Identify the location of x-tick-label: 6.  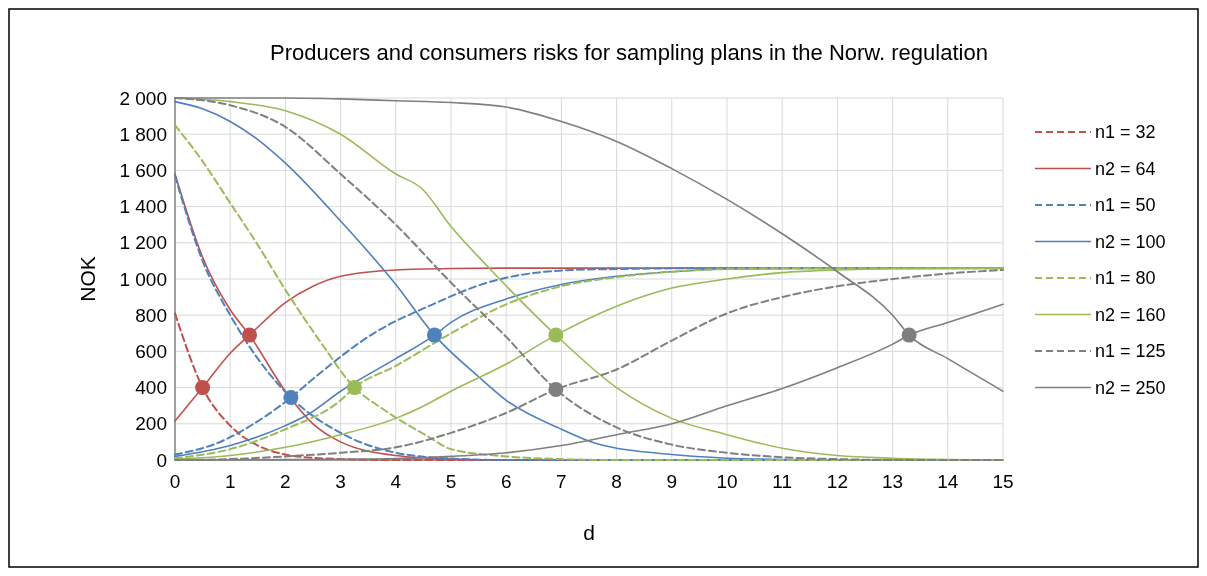
(506, 481).